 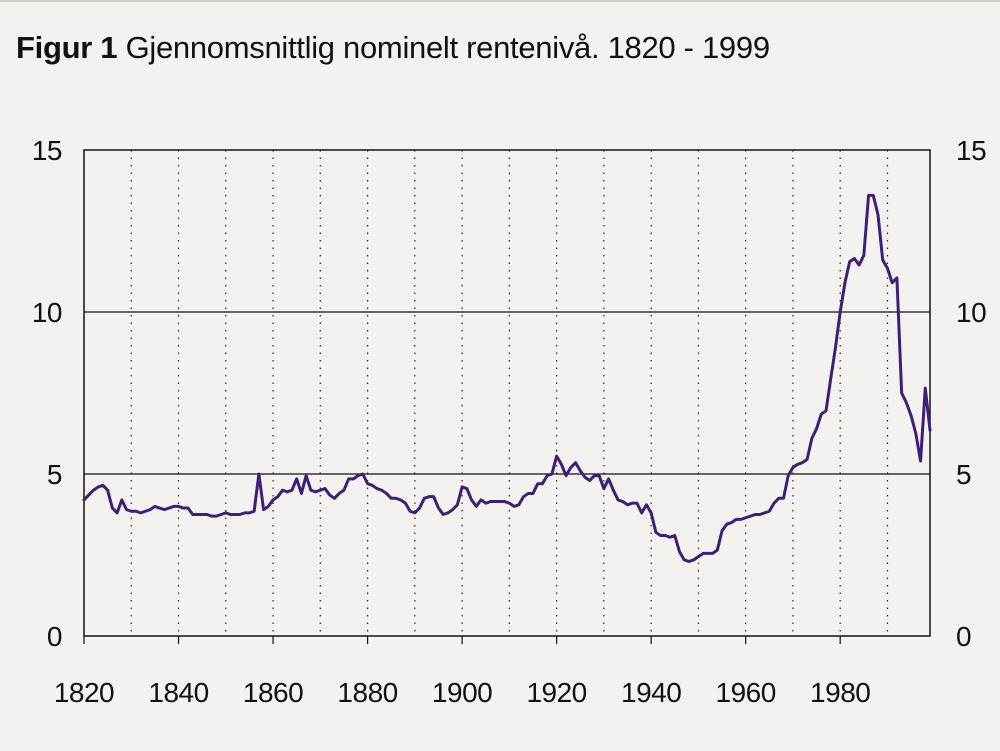 What do you see at coordinates (971, 393) in the screenshot?
I see `y-axis-right-labels: 0 5 10 15` at bounding box center [971, 393].